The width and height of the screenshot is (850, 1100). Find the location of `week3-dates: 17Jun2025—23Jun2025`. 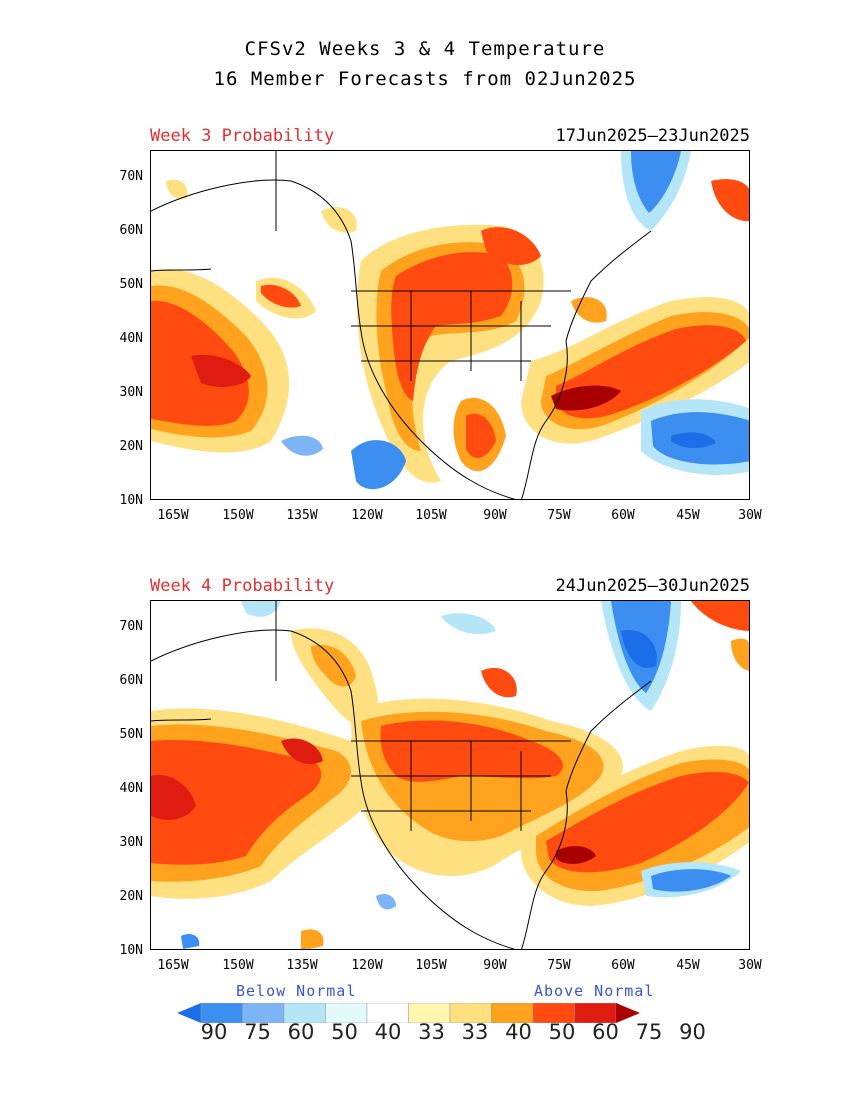

week3-dates: 17Jun2025—23Jun2025 is located at coordinates (652, 136).